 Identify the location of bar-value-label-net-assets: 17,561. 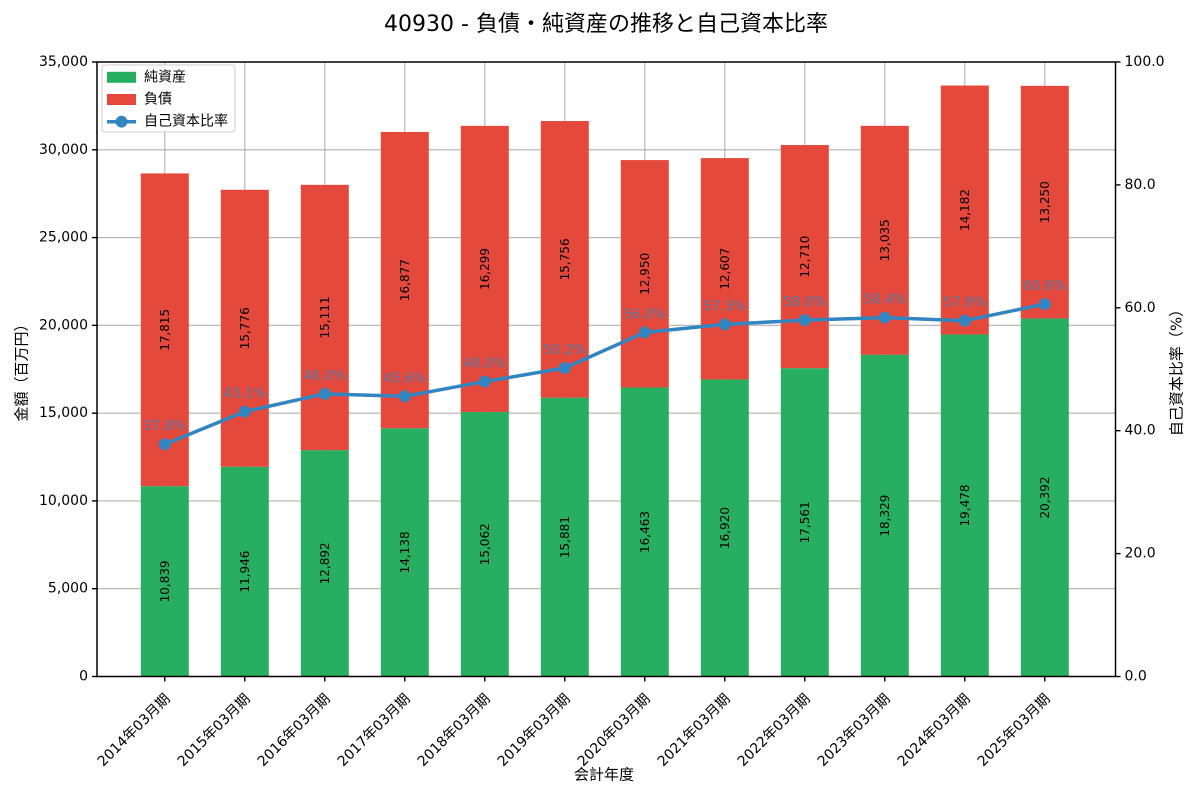
(805, 522).